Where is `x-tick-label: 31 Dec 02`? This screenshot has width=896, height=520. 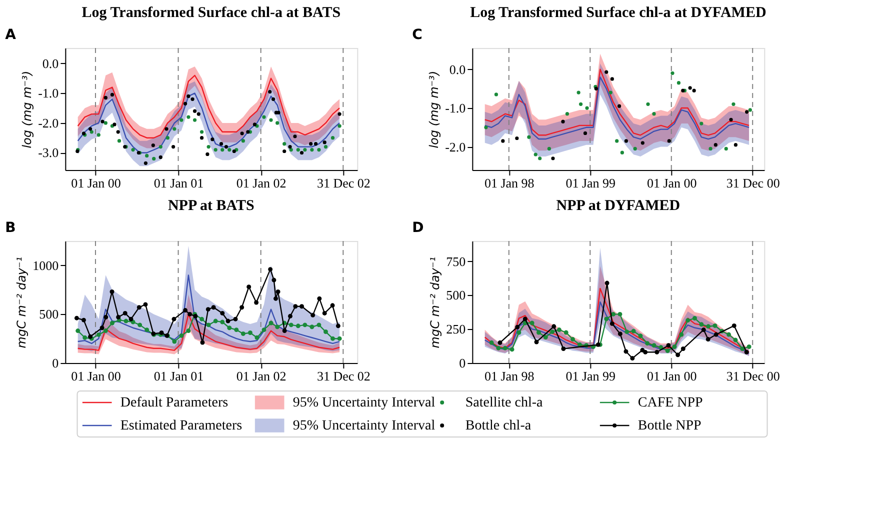 x-tick-label: 31 Dec 02 is located at coordinates (343, 183).